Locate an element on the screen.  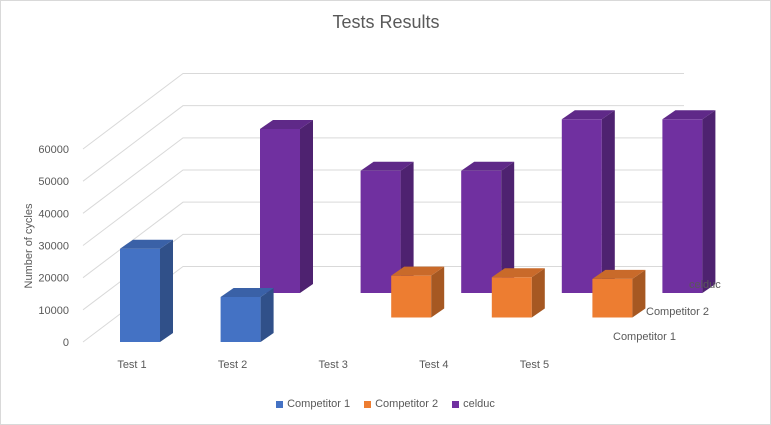
legend: Competitor 1 Competitor 2 celduc is located at coordinates (385, 404).